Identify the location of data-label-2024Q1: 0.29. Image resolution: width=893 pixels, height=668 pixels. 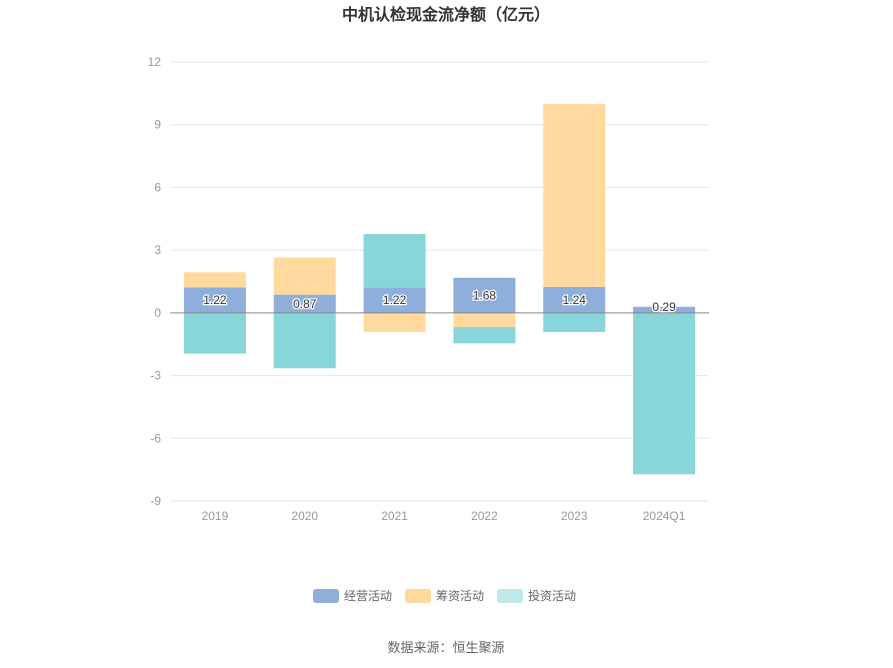
(664, 307).